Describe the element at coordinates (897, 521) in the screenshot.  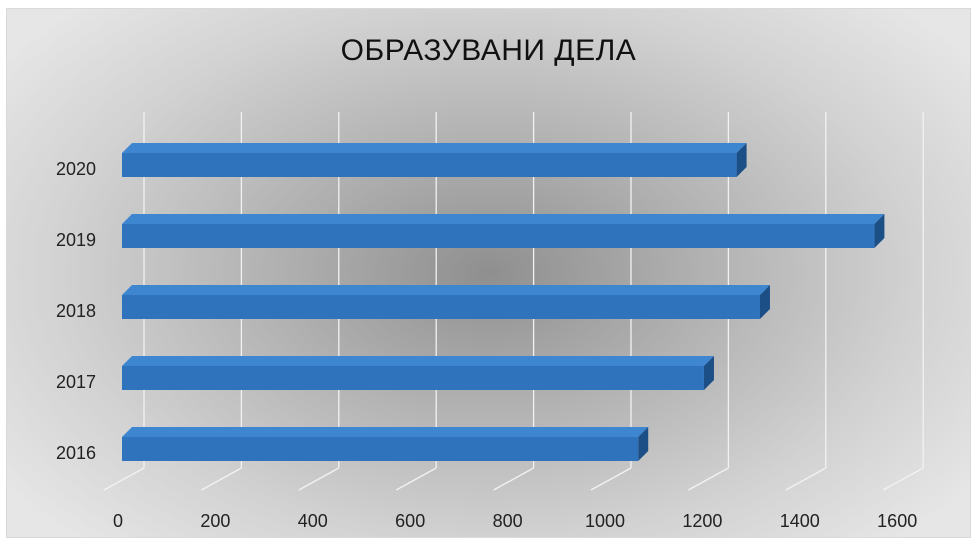
I see `x-tick-label: 1600` at that location.